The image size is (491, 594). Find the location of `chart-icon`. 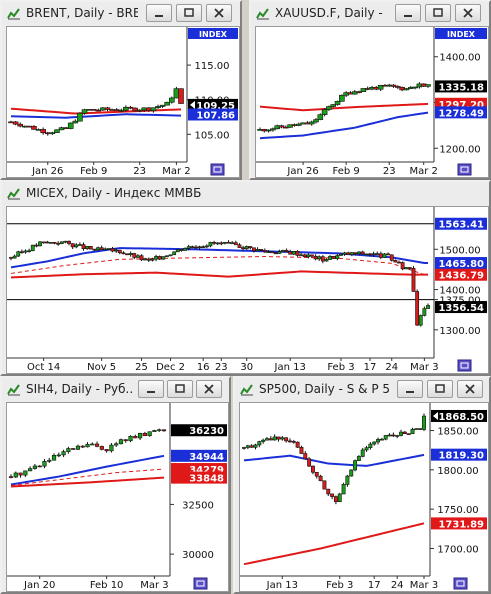

chart-icon is located at coordinates (13, 390).